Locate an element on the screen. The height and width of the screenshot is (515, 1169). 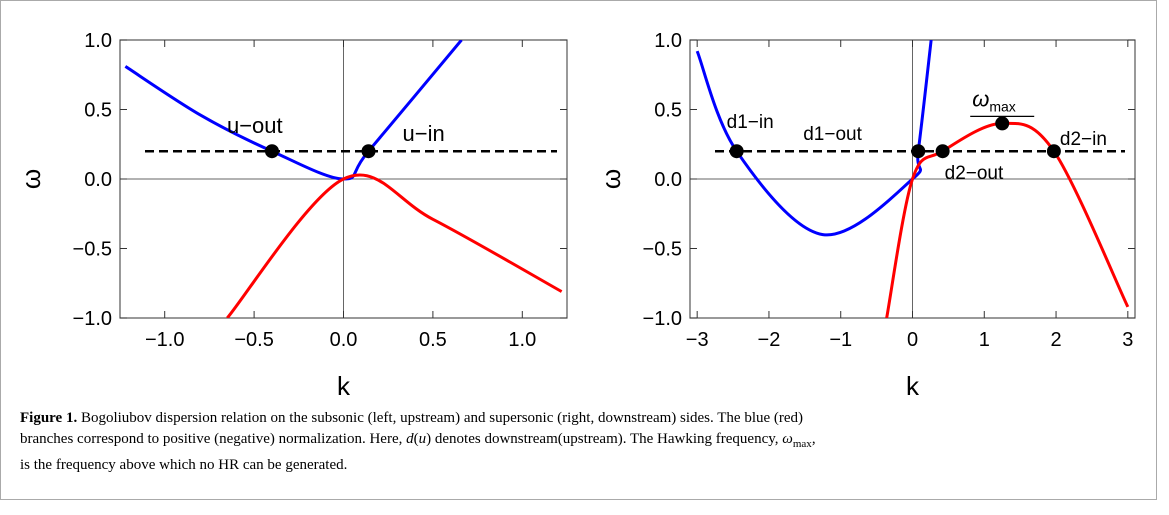
point-label: u−out is located at coordinates (255, 125).